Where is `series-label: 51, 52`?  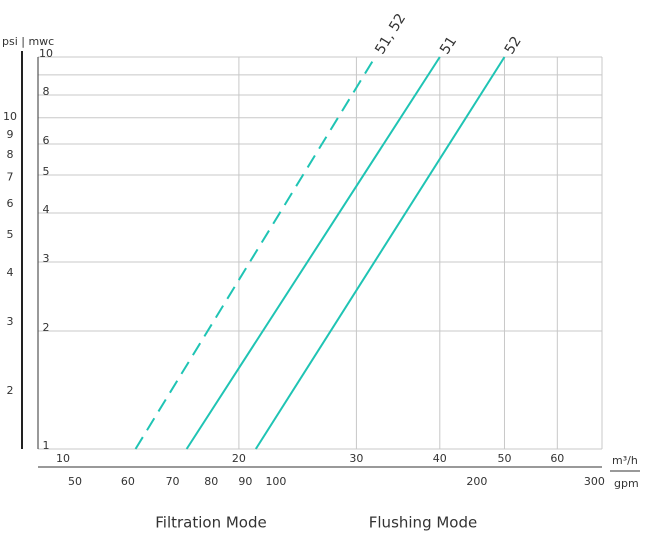
series-label: 51, 52 is located at coordinates (390, 34).